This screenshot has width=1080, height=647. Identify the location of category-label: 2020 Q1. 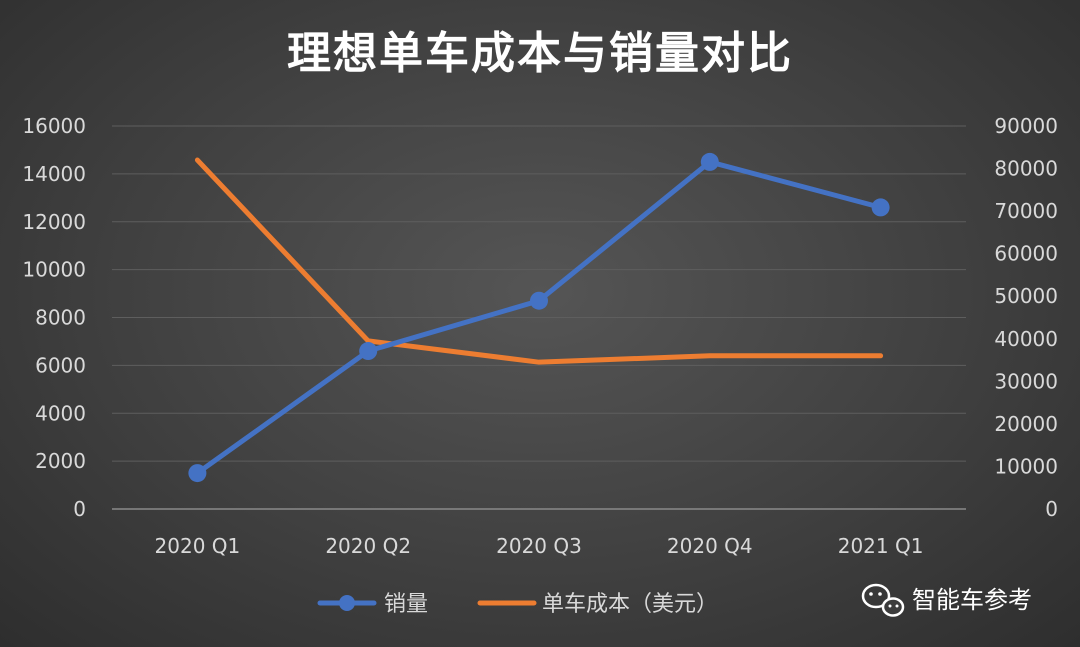
(198, 546).